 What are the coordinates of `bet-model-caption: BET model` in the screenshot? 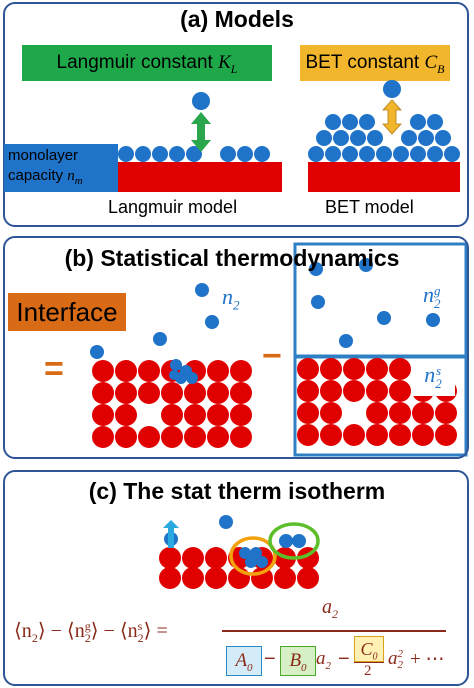 It's located at (369, 207).